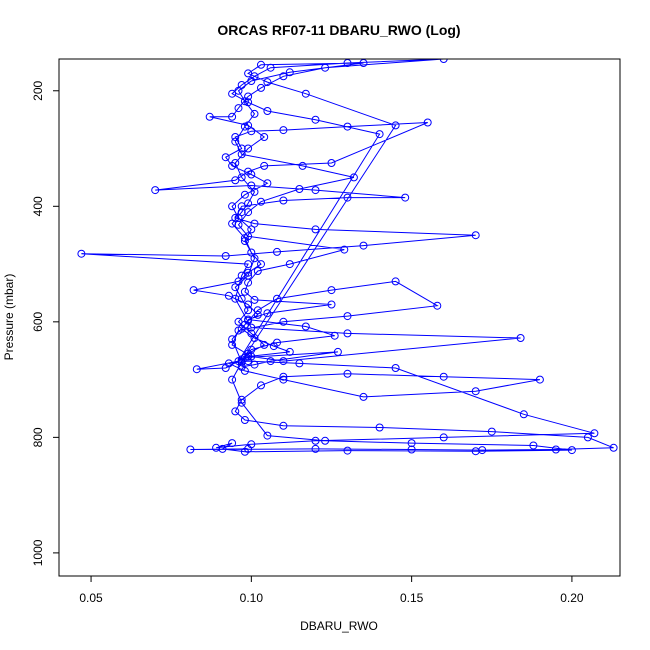 This screenshot has height=650, width=650. Describe the element at coordinates (38, 90) in the screenshot. I see `y-tick-label: 200` at that location.